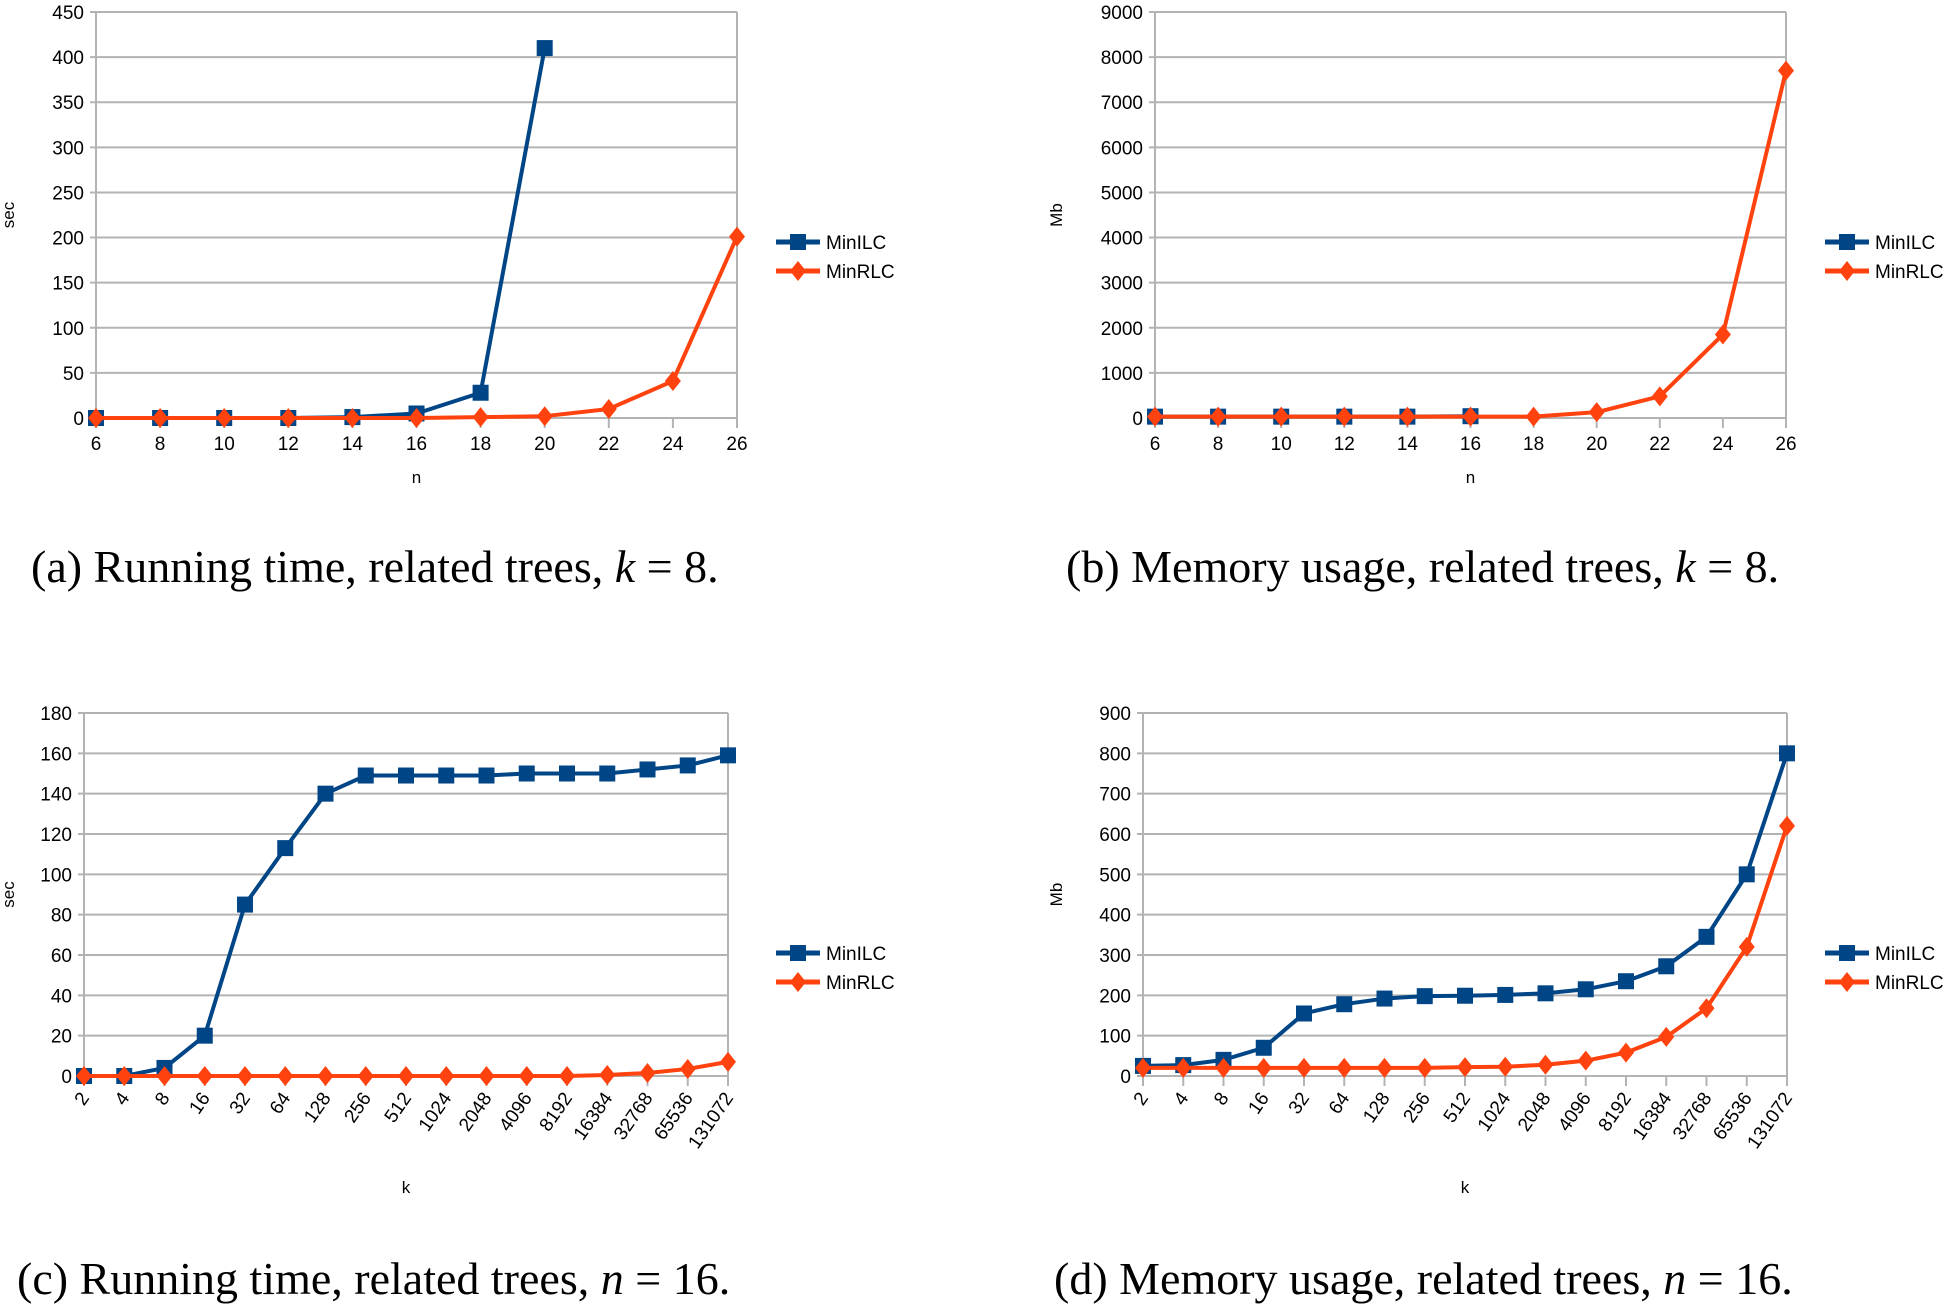 Image resolution: width=1945 pixels, height=1308 pixels. What do you see at coordinates (323, 566) in the screenshot?
I see `caption-text: (a) Running time, related trees,` at bounding box center [323, 566].